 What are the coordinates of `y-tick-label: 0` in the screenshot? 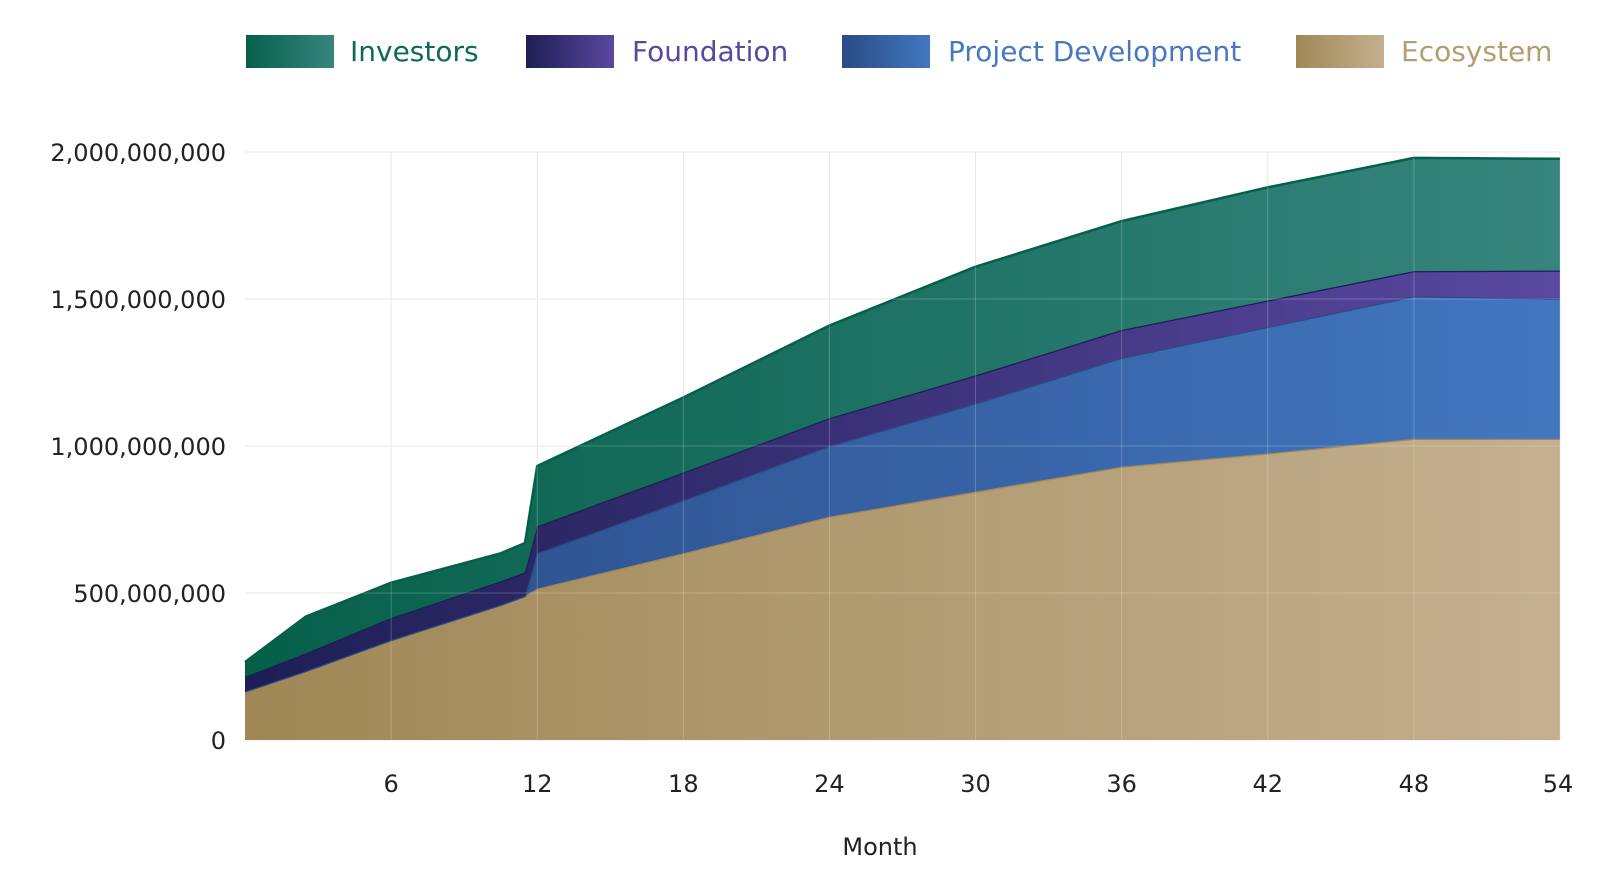 It's located at (218, 741).